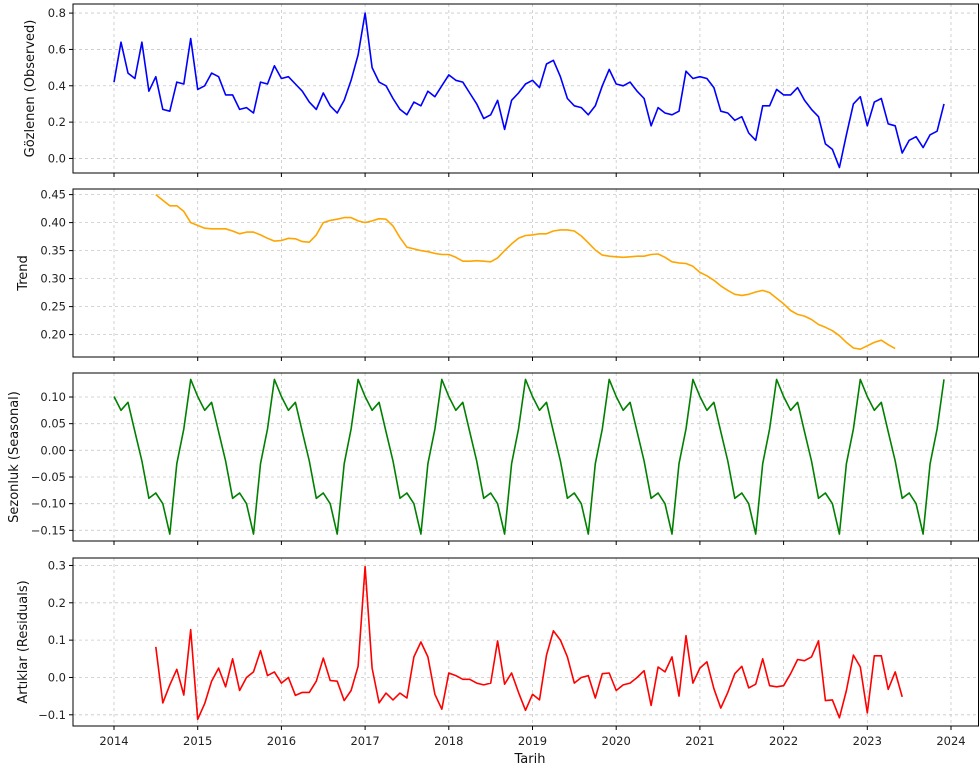 This screenshot has width=979, height=769. What do you see at coordinates (48, 477) in the screenshot?
I see `y-tick-label: −0.05` at bounding box center [48, 477].